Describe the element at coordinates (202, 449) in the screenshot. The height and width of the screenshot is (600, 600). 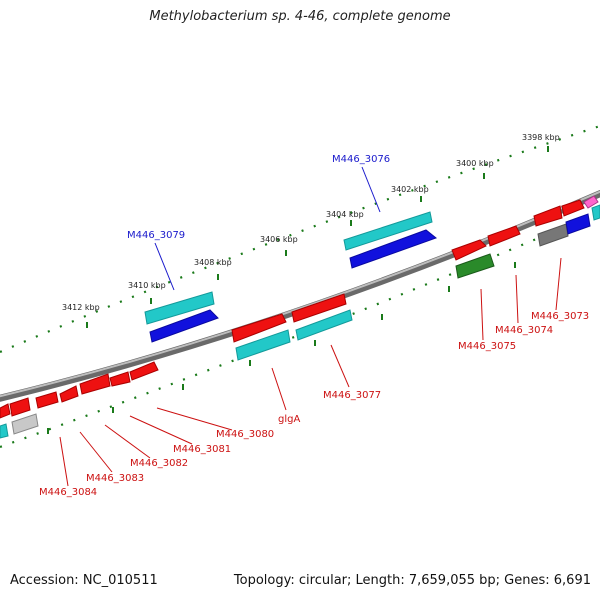
I see `gene-label: M446_3081` at that location.